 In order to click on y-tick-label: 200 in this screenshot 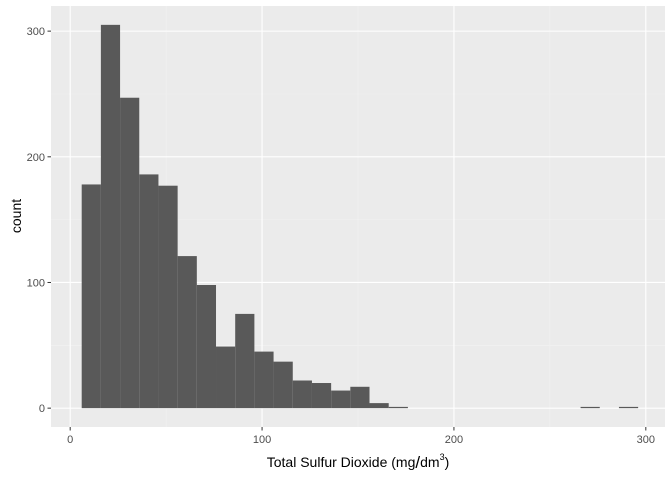, I will do `click(36, 158)`.